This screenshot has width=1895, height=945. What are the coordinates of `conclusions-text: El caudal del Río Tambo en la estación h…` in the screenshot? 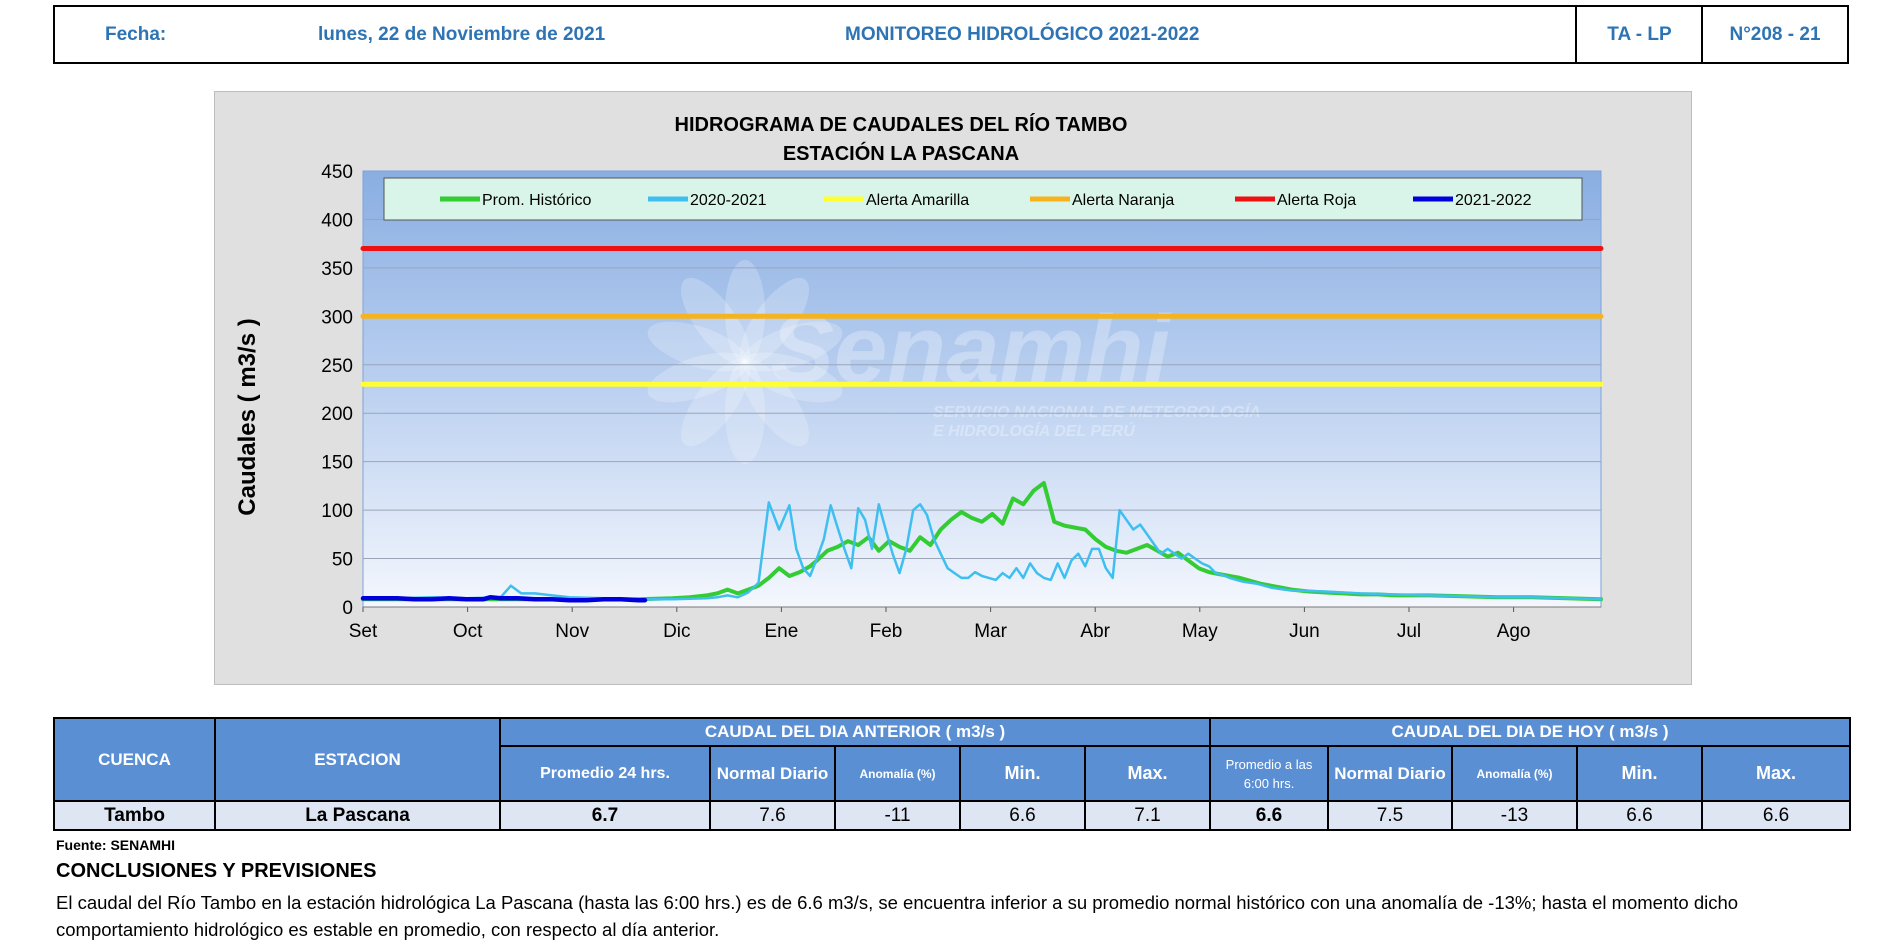 It's located at (897, 916).